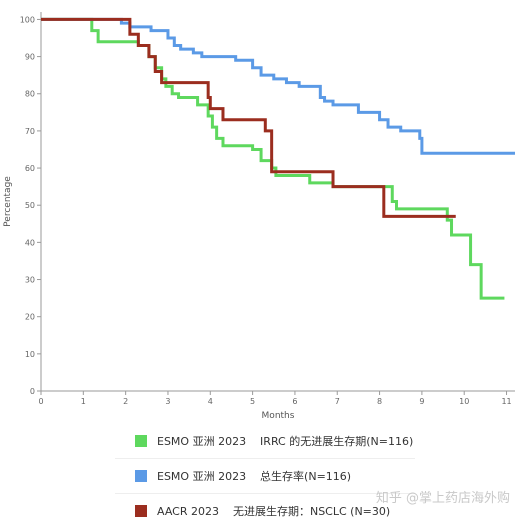 The image size is (522, 528). What do you see at coordinates (30, 354) in the screenshot?
I see `y-tick-label: 10` at bounding box center [30, 354].